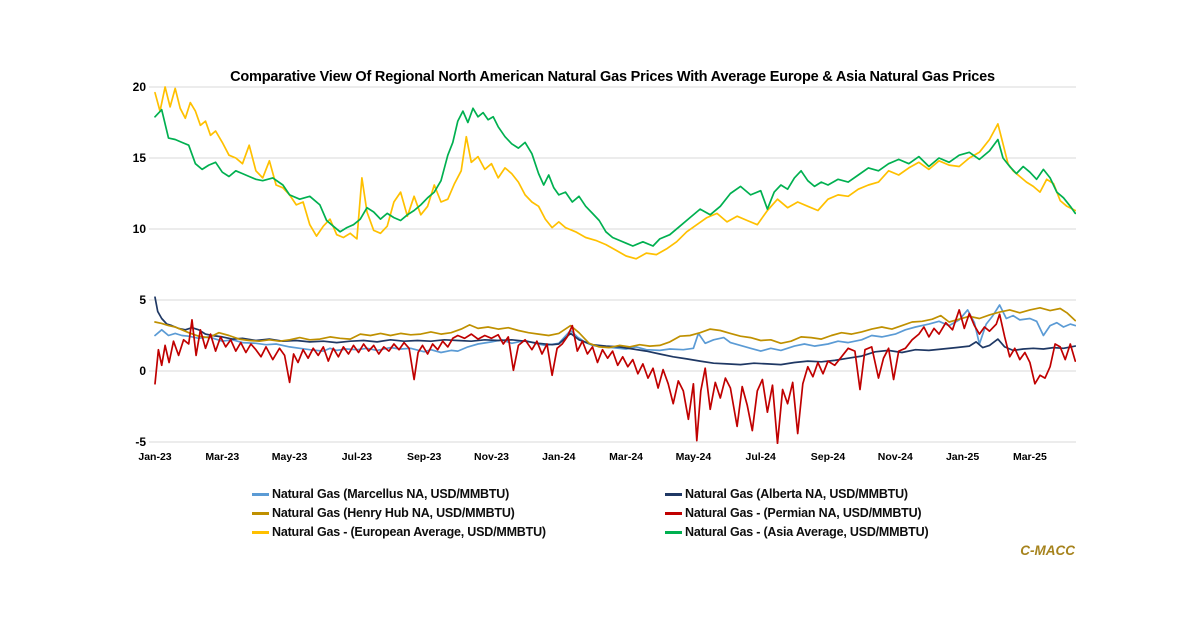 This screenshot has width=1200, height=627. What do you see at coordinates (393, 513) in the screenshot?
I see `legend-label-2: Natural Gas (Henry Hub NA, USD/MMBTU)` at bounding box center [393, 513].